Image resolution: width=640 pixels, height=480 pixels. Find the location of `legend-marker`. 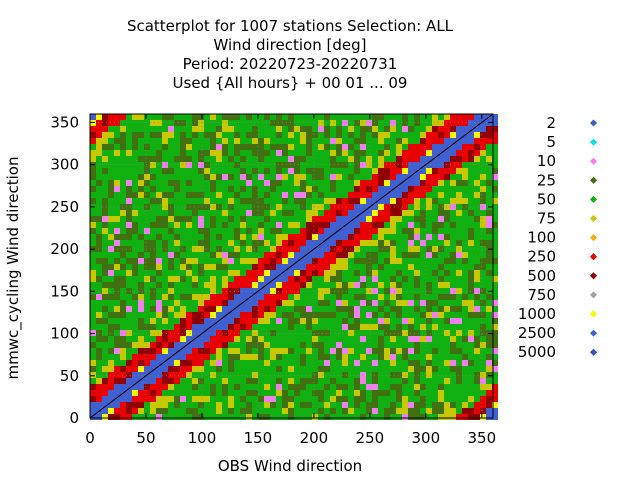

legend-marker is located at coordinates (593, 257).